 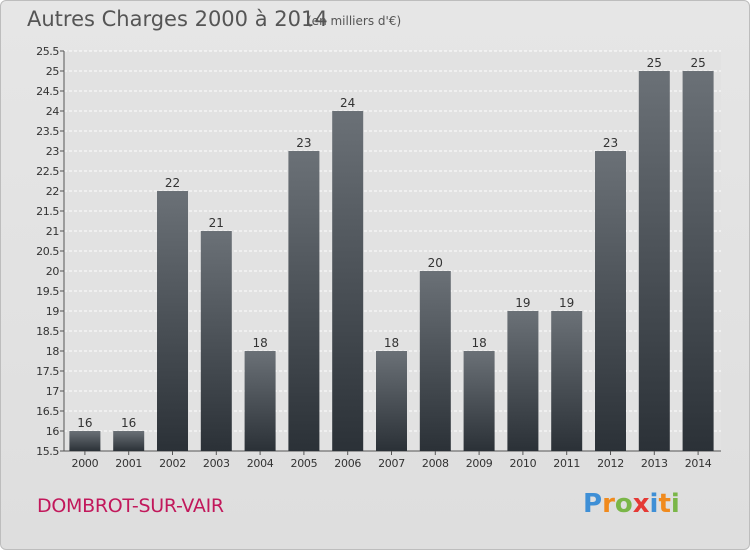 I want to click on place-name: DOMBROT-SUR-VAIR, so click(x=130, y=506).